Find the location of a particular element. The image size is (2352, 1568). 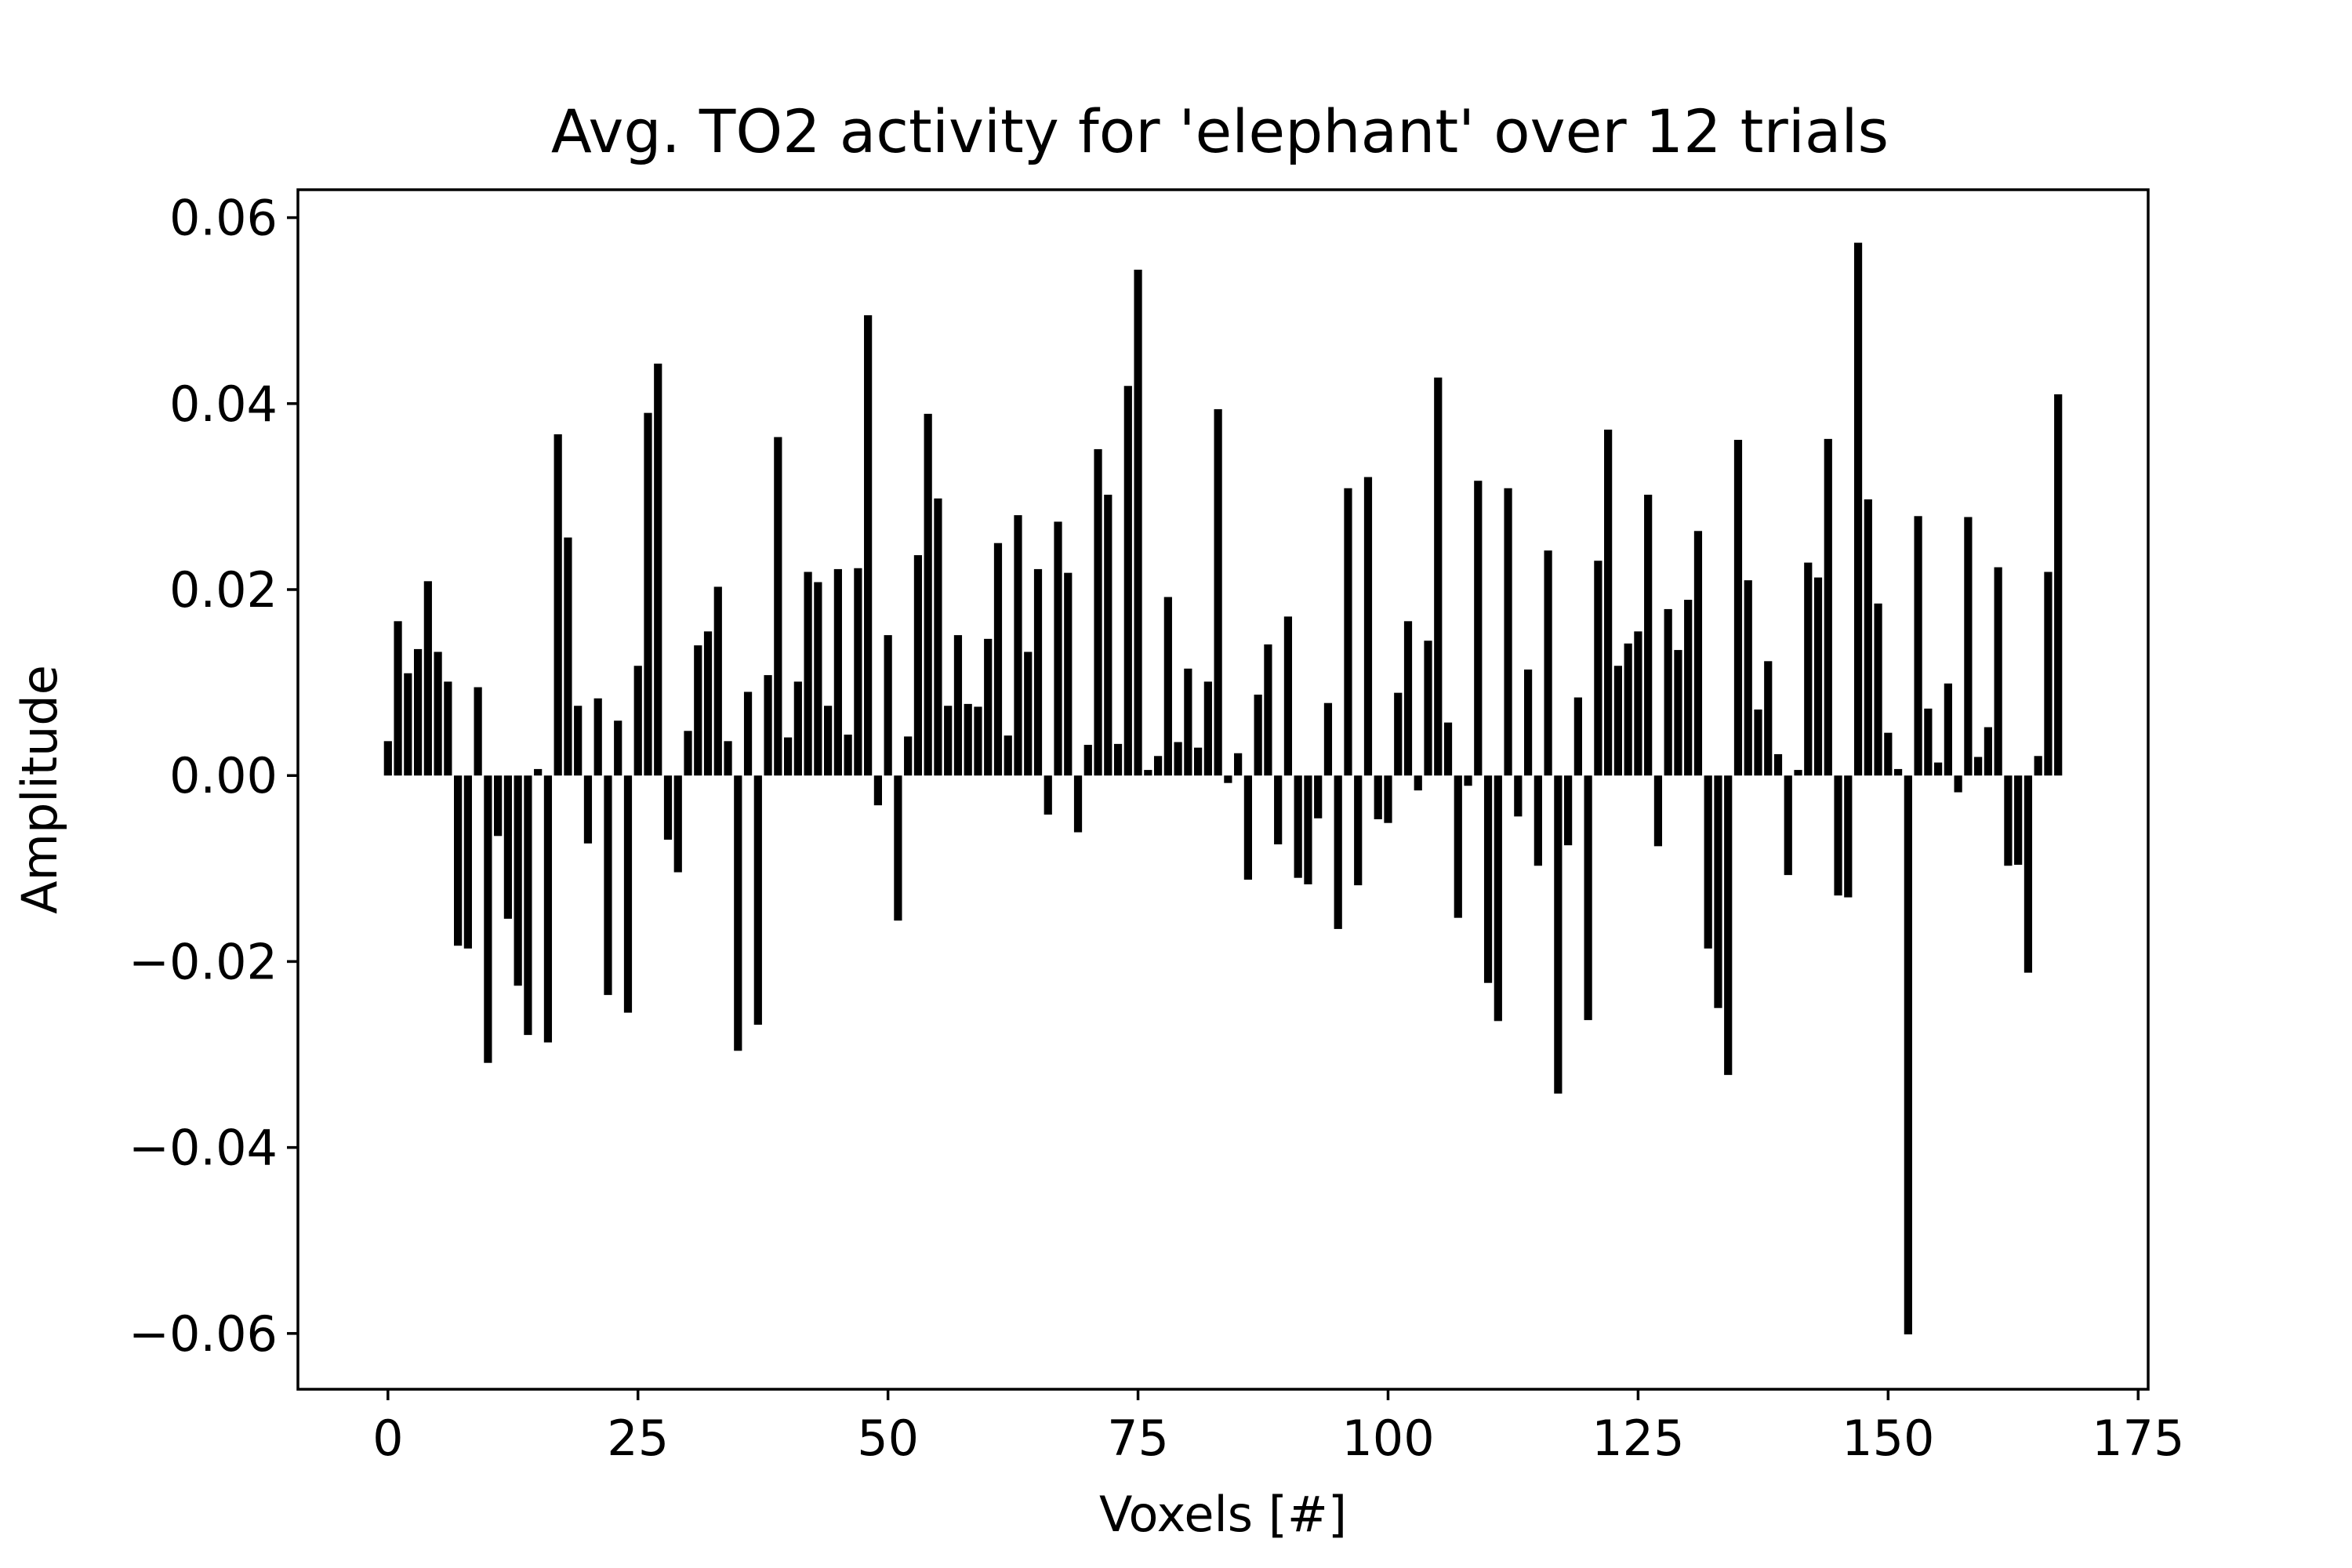

y-tick-label: 0.04 is located at coordinates (223, 404).